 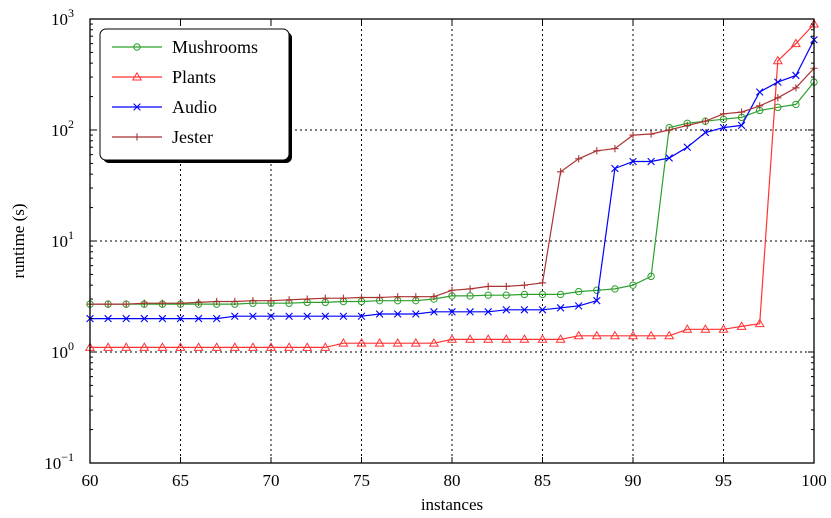 I want to click on x-tick-label: 70, so click(x=271, y=480).